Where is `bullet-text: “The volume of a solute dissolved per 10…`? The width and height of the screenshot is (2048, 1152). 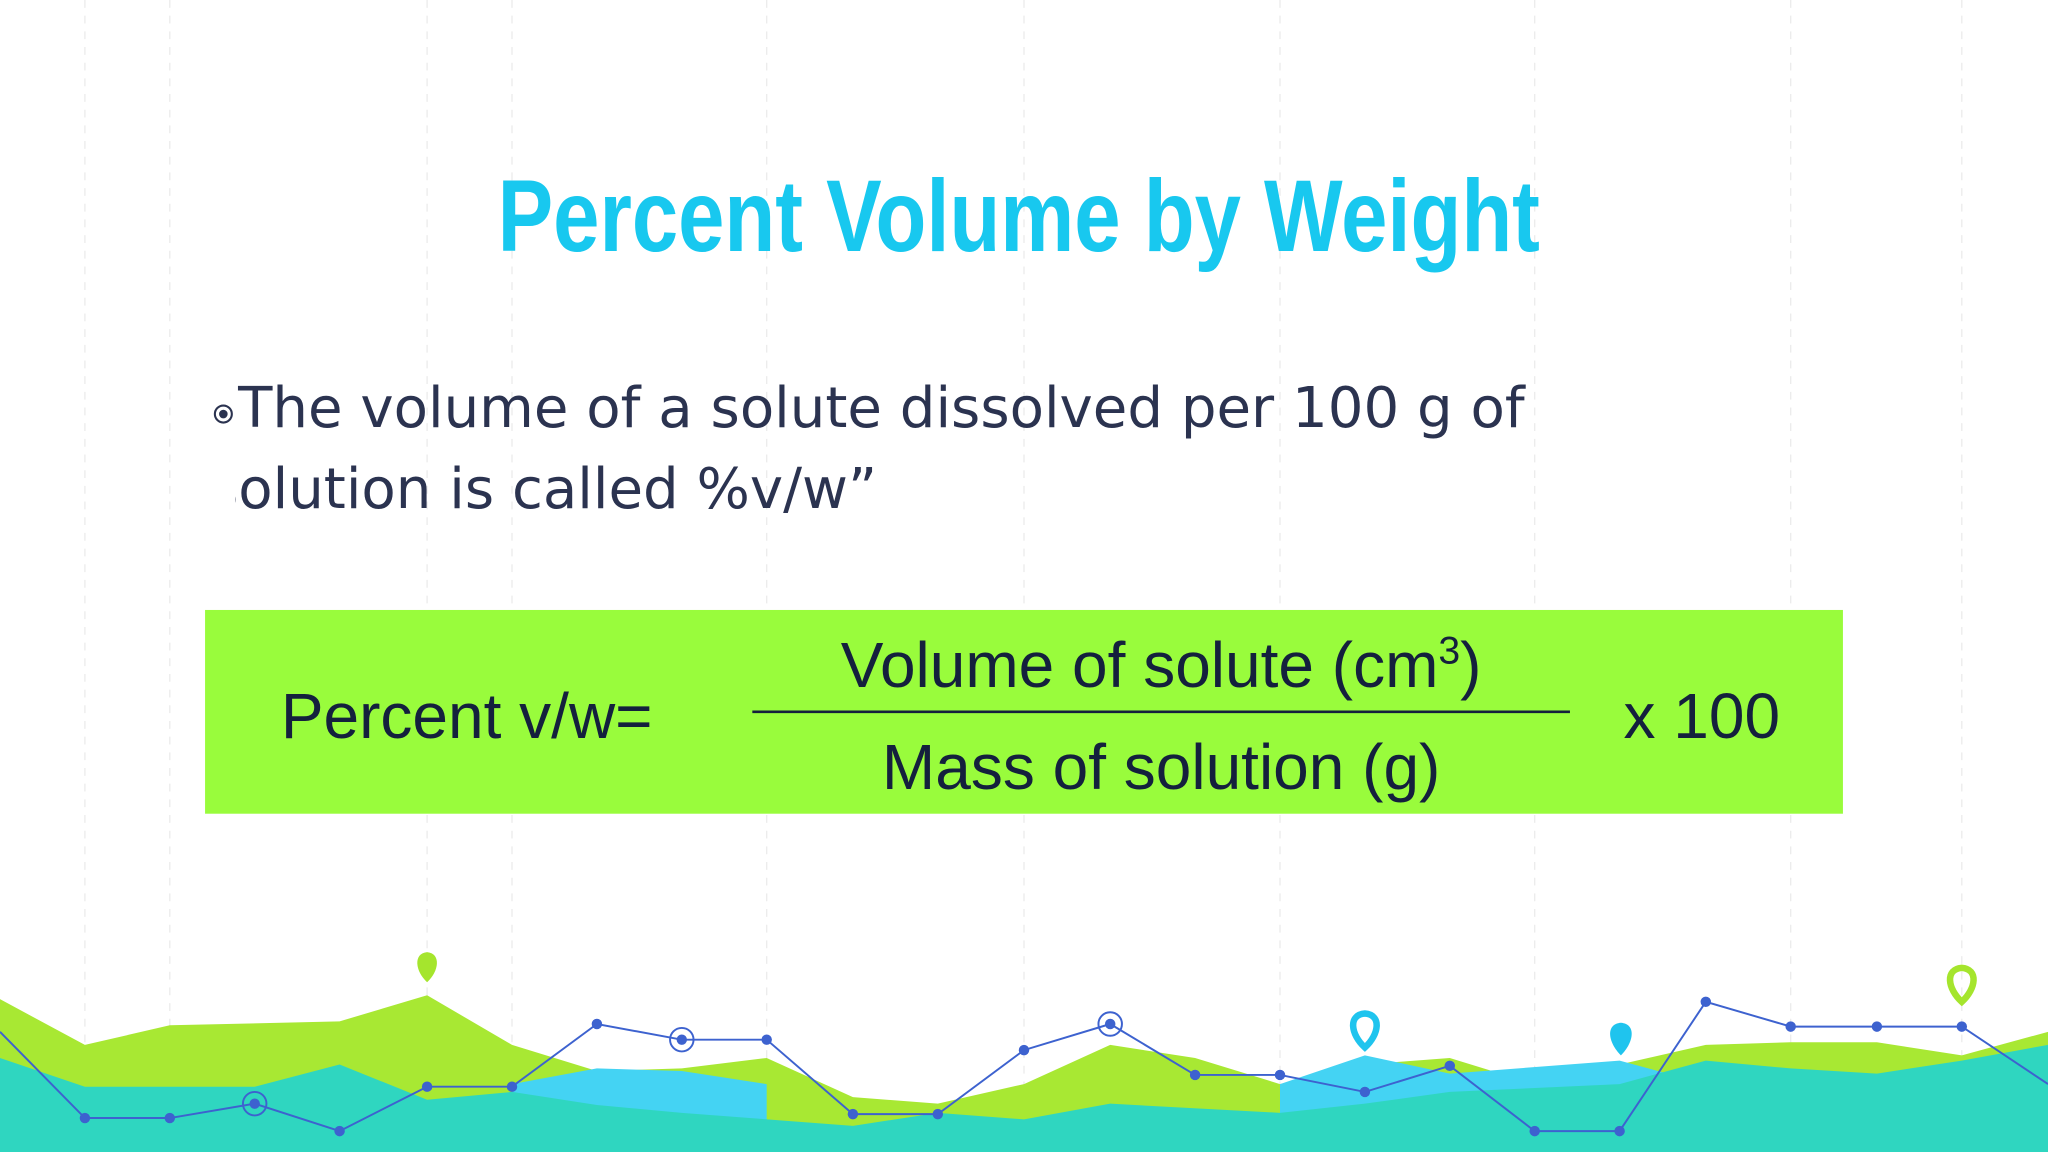
bullet-text: “The volume of a solute dissolved per 10… is located at coordinates (880, 449).